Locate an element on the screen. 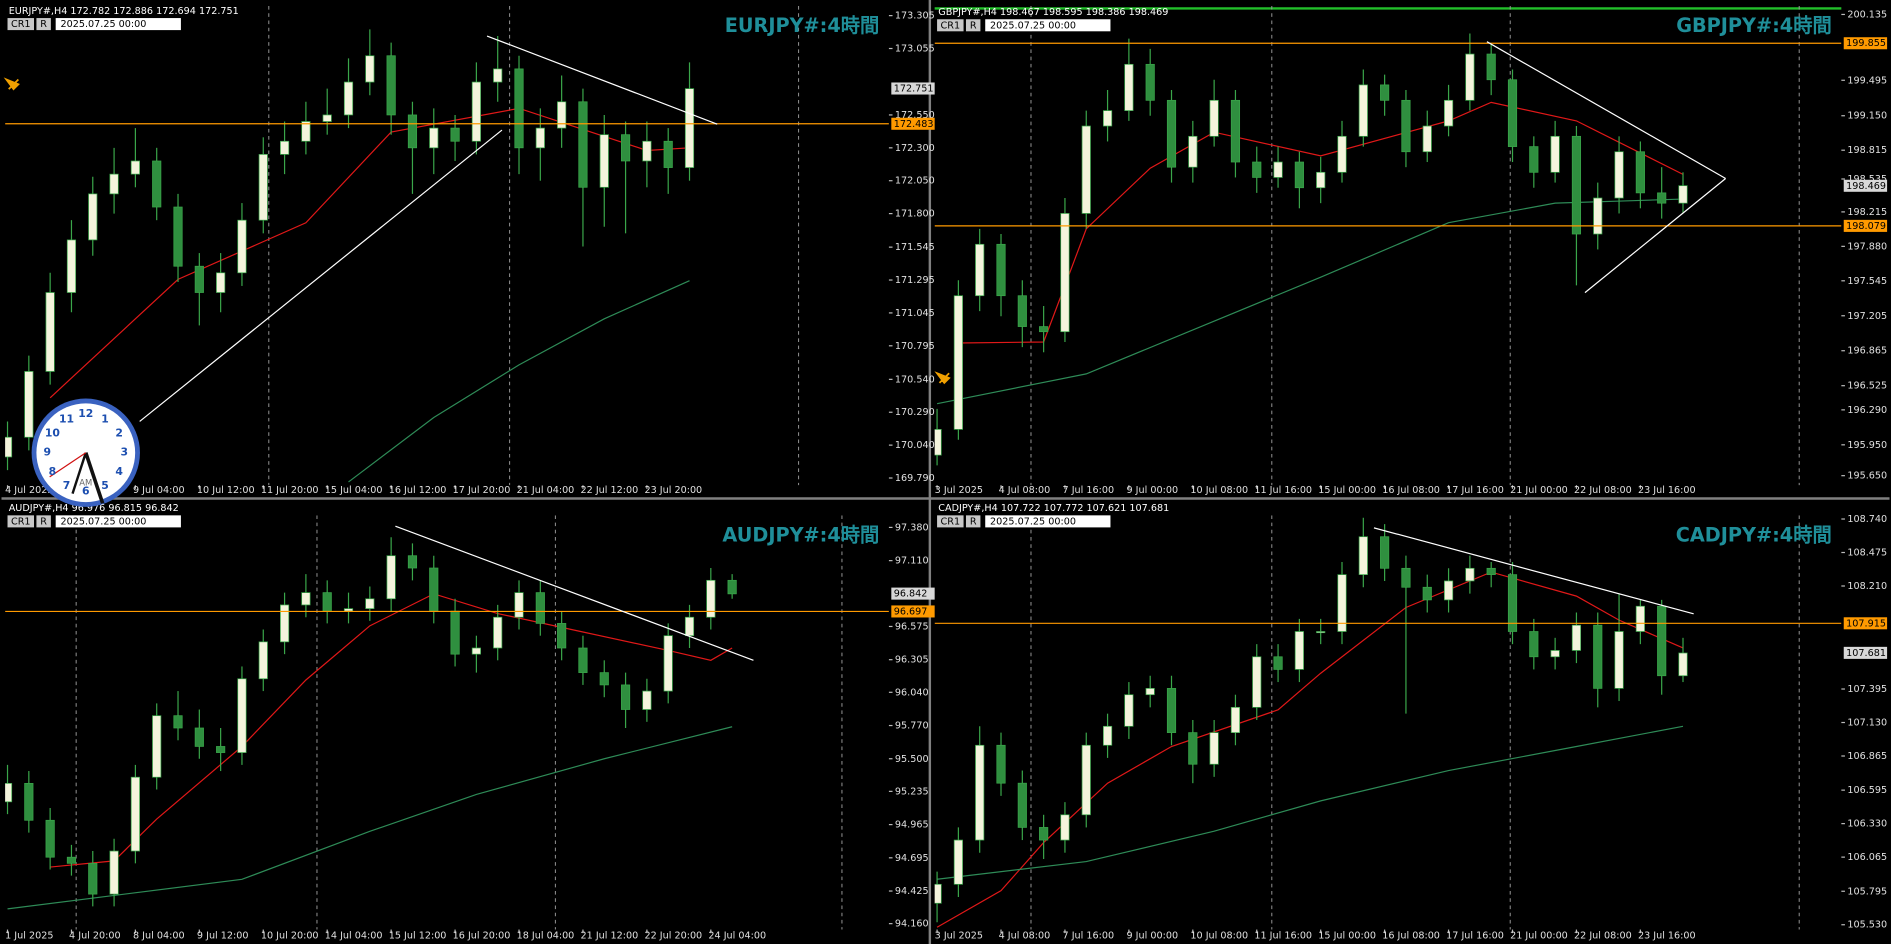  x-tick-label: 22 Jul 20:00 is located at coordinates (673, 936).